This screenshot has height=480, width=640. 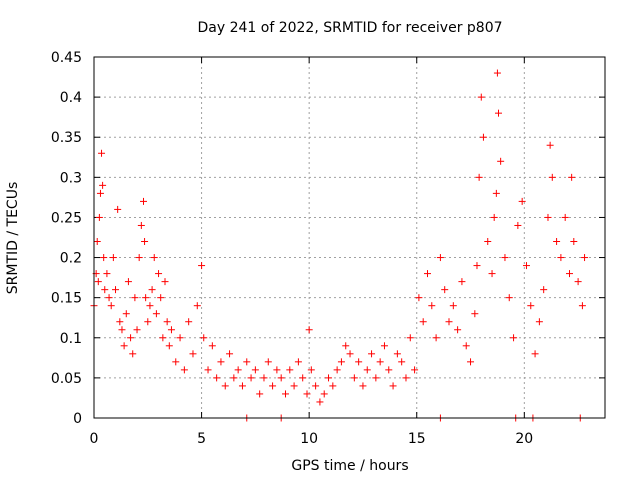 What do you see at coordinates (524, 439) in the screenshot?
I see `x-tick-label: 20` at bounding box center [524, 439].